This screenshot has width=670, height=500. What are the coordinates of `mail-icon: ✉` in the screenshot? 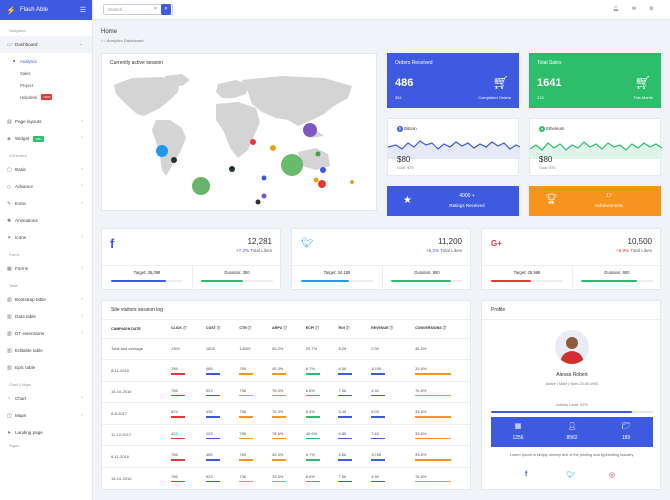 It's located at (634, 9).